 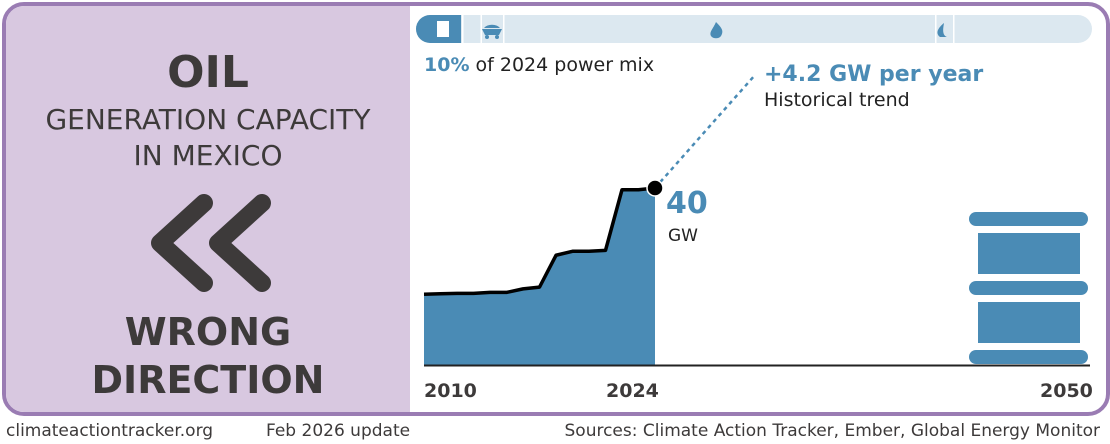 I want to click on tick-label-2050: 2050, so click(x=1066, y=391).